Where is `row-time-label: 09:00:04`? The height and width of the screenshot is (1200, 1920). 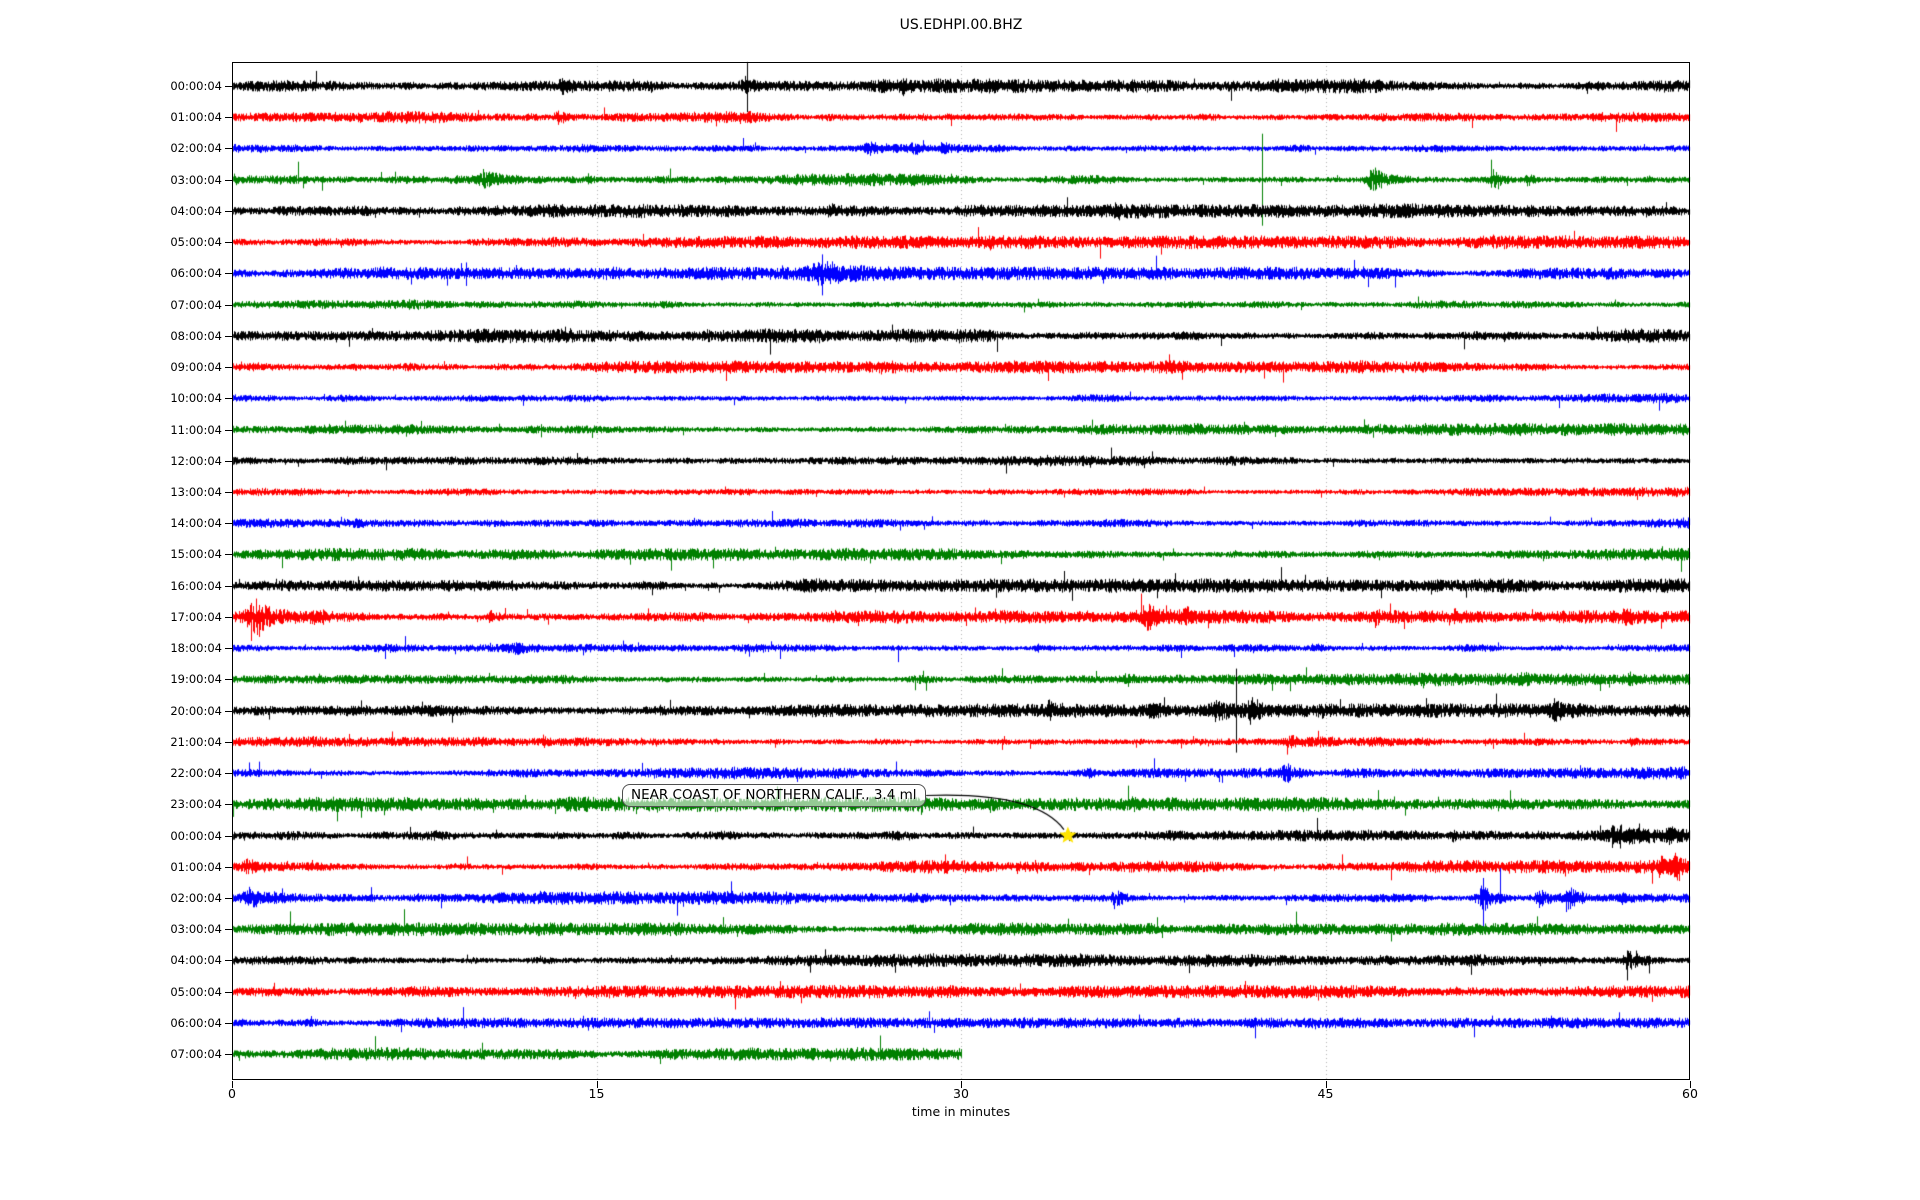 row-time-label: 09:00:04 is located at coordinates (196, 367).